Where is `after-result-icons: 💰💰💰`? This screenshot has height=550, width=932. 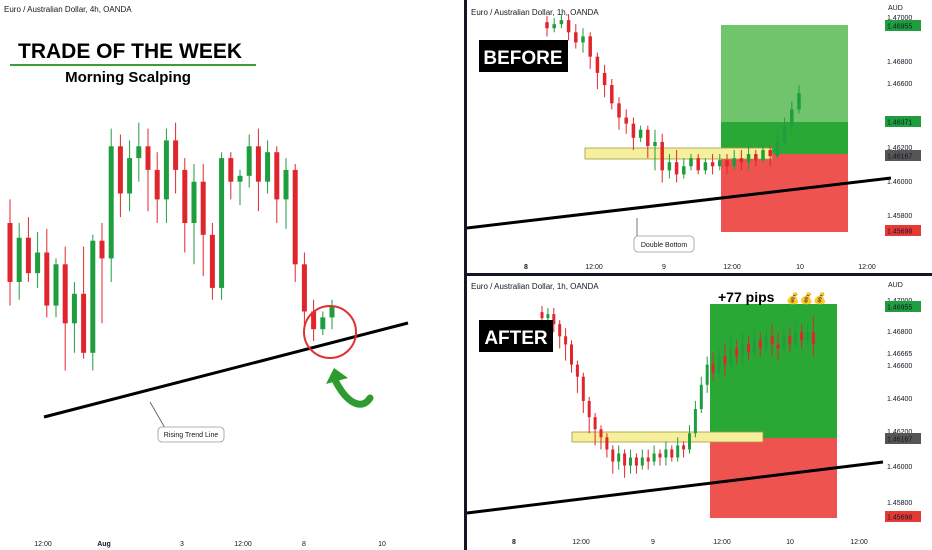
after-result-icons: 💰💰💰 is located at coordinates (806, 298).